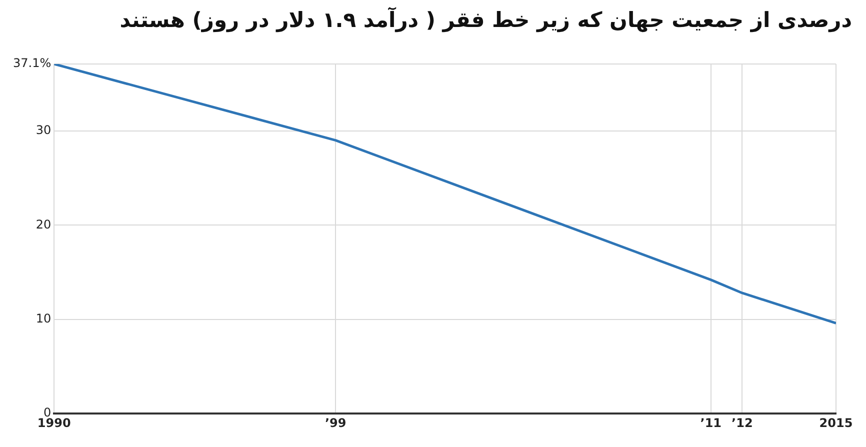 Image resolution: width=866 pixels, height=447 pixels. What do you see at coordinates (32, 63) in the screenshot?
I see `y-tick-label: 37.1%` at bounding box center [32, 63].